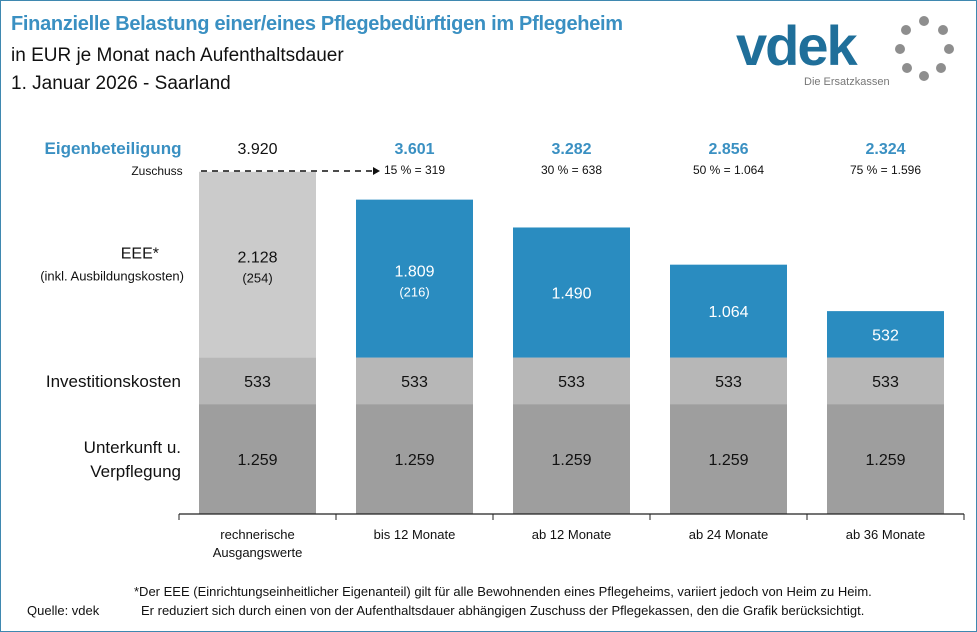 Image resolution: width=977 pixels, height=632 pixels. What do you see at coordinates (112, 276) in the screenshot?
I see `series-sublabel: (inkl. Ausbildungskosten)` at bounding box center [112, 276].